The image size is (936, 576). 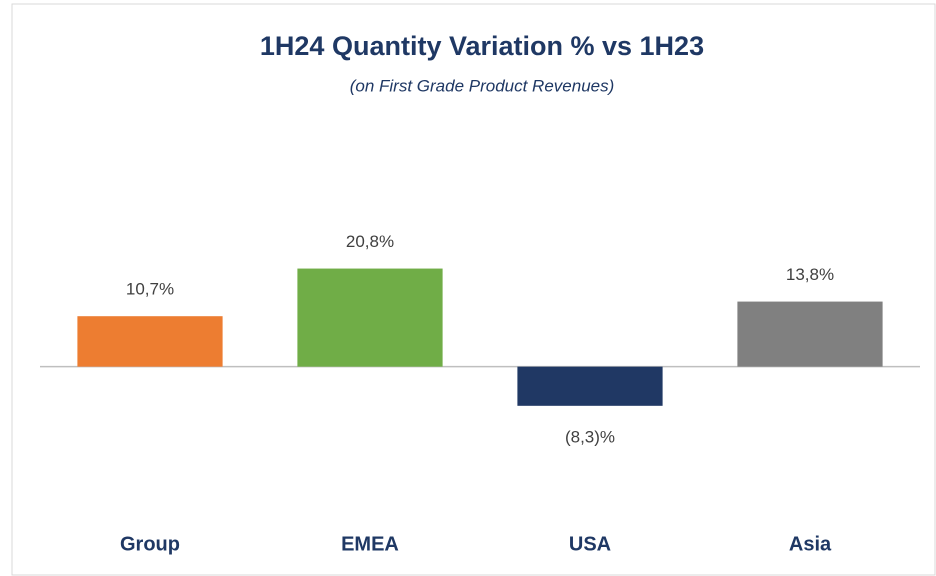 What do you see at coordinates (590, 436) in the screenshot?
I see `data-label: (8,3)%` at bounding box center [590, 436].